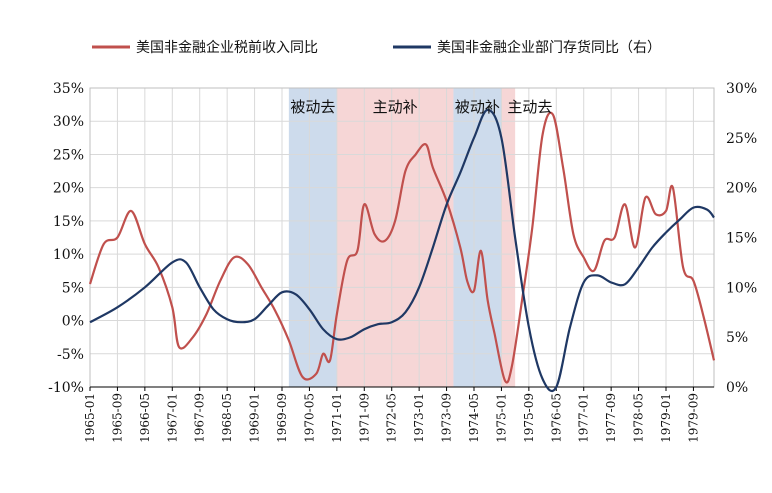  Describe the element at coordinates (421, 107) in the screenshot. I see `region-labels: 被动去 主动补 被动补 主动去` at that location.